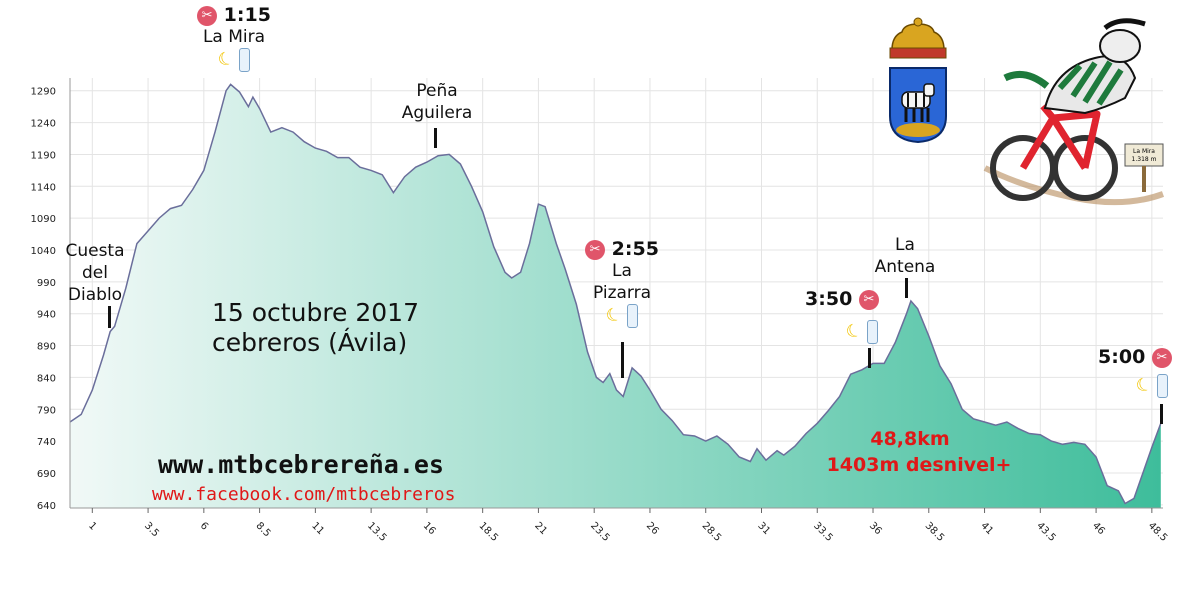  What do you see at coordinates (46, 315) in the screenshot?
I see `y-tick-label: 940` at bounding box center [46, 315].